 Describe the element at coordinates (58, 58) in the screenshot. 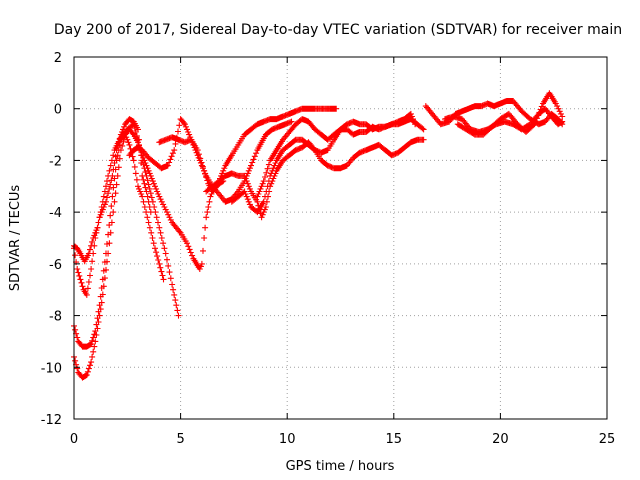

I see `y-tick-label: 2` at that location.